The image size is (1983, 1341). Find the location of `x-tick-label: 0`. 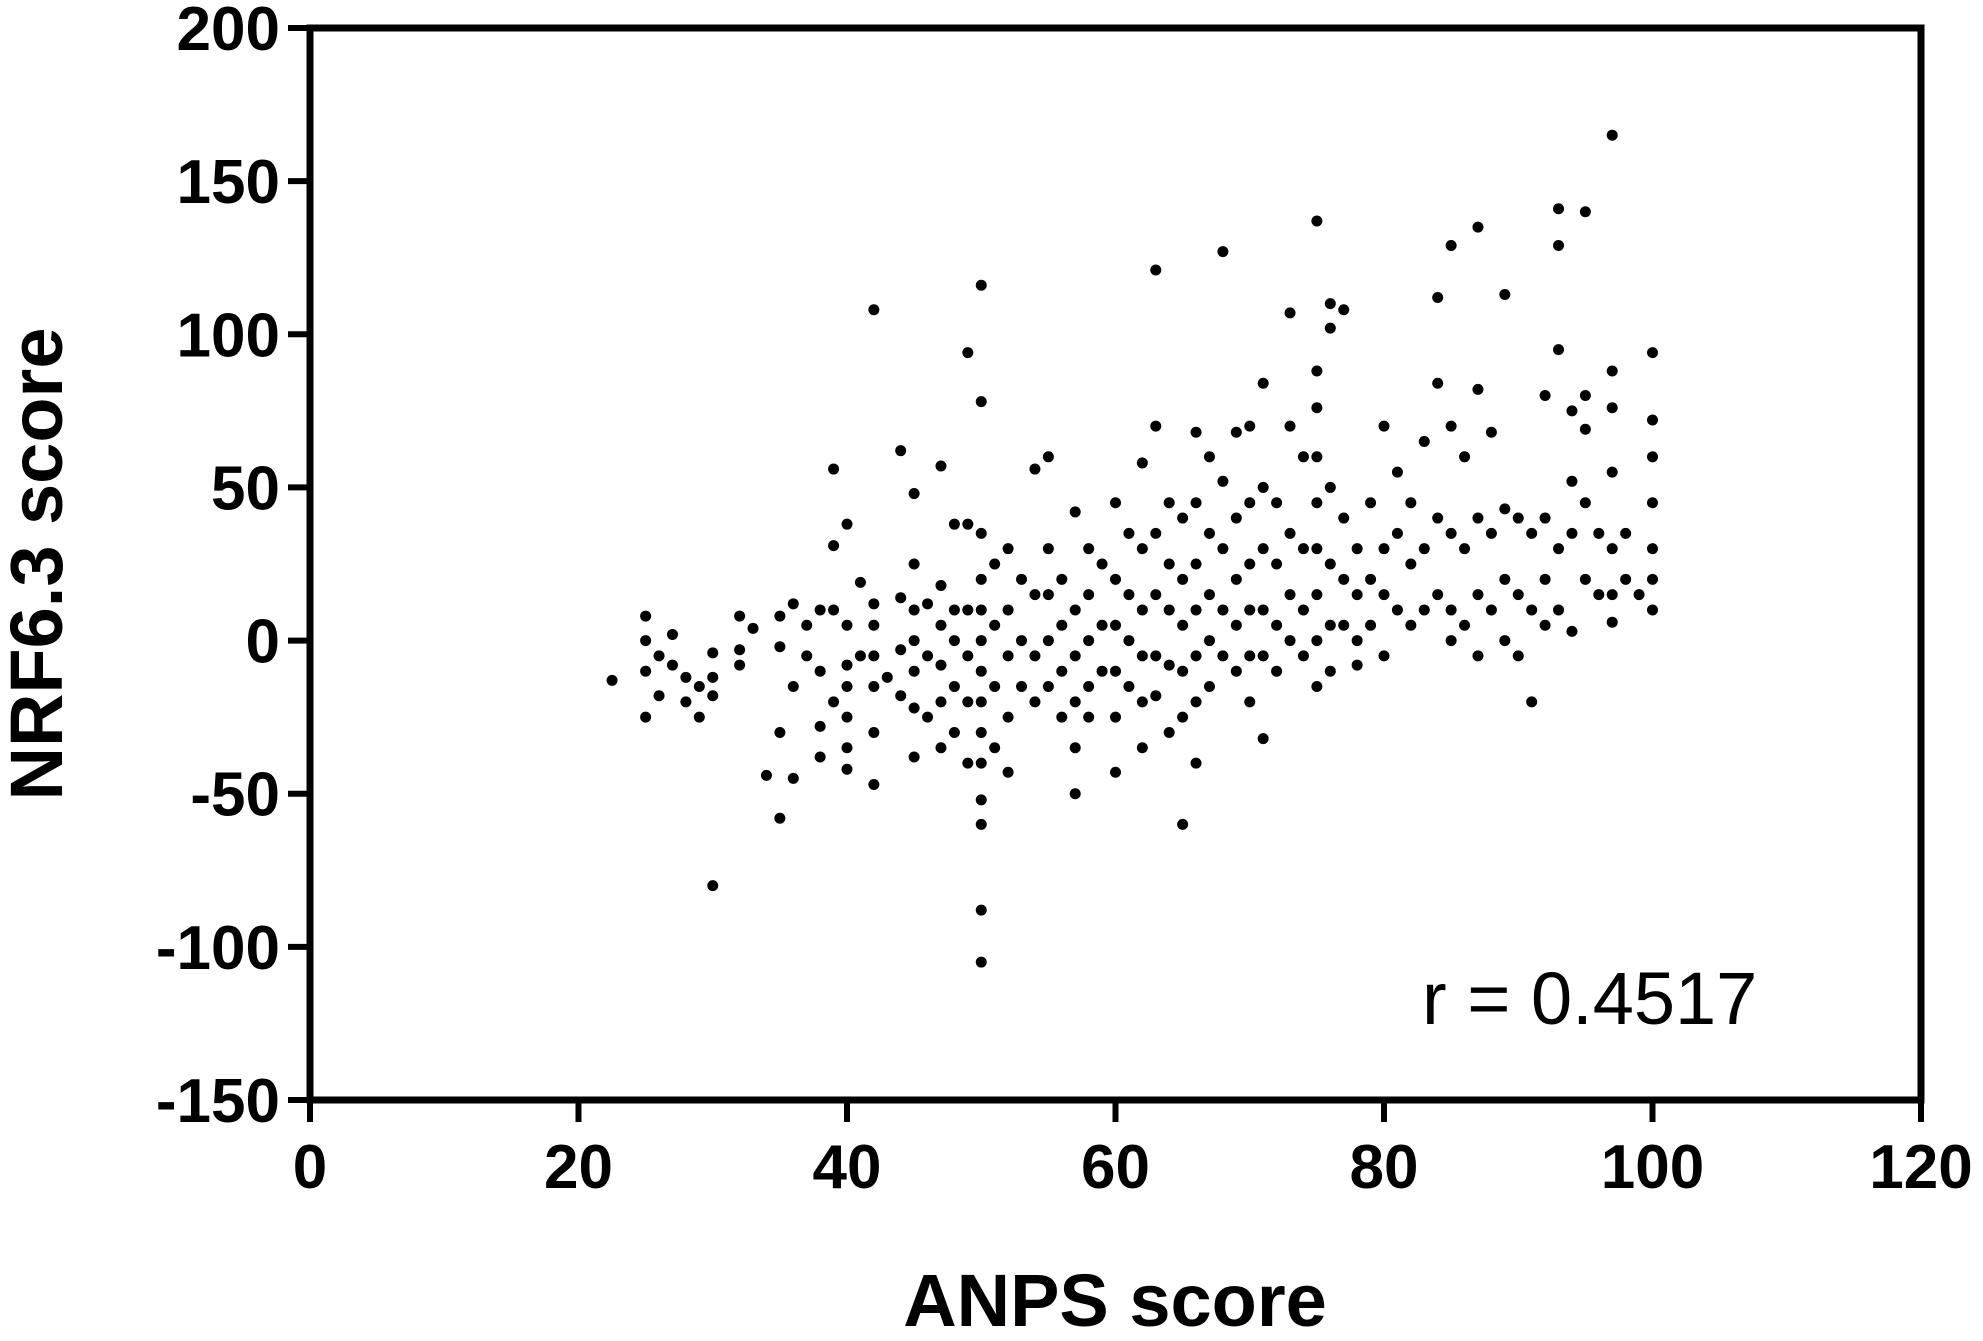

x-tick-label: 0 is located at coordinates (310, 1167).